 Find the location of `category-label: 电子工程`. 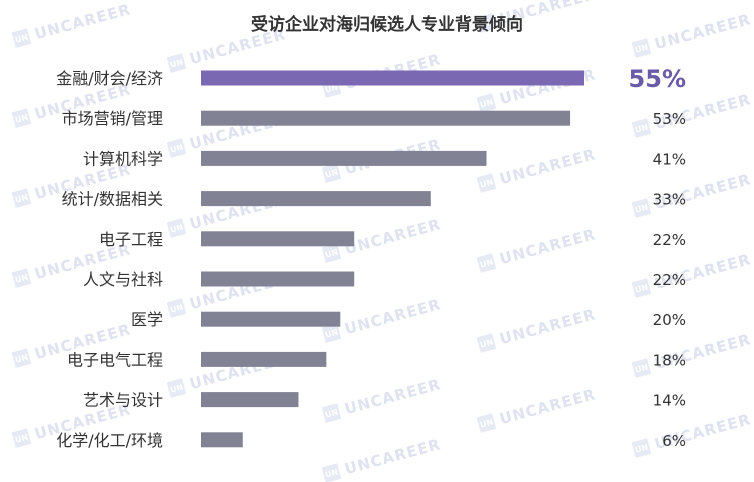

category-label: 电子工程 is located at coordinates (131, 239).